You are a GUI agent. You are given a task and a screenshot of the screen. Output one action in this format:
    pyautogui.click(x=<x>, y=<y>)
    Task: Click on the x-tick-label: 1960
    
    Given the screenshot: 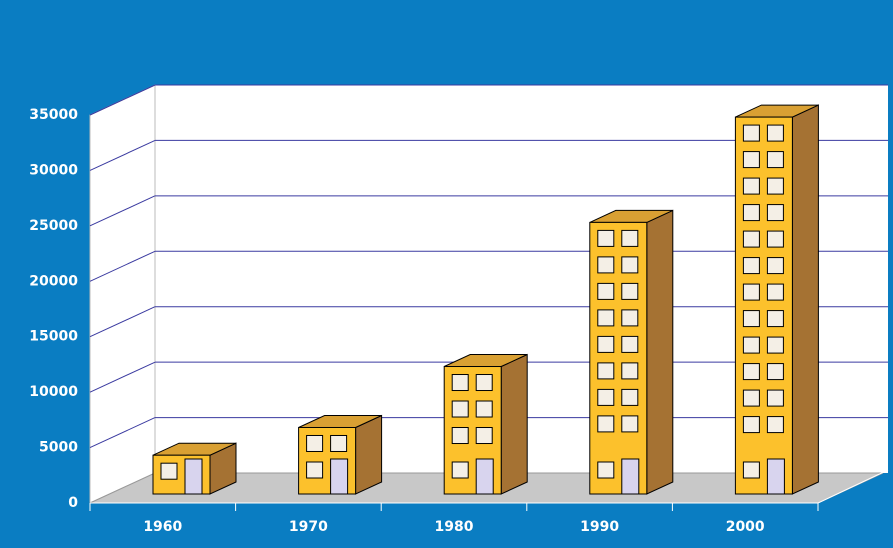 What is the action you would take?
    pyautogui.click(x=162, y=527)
    